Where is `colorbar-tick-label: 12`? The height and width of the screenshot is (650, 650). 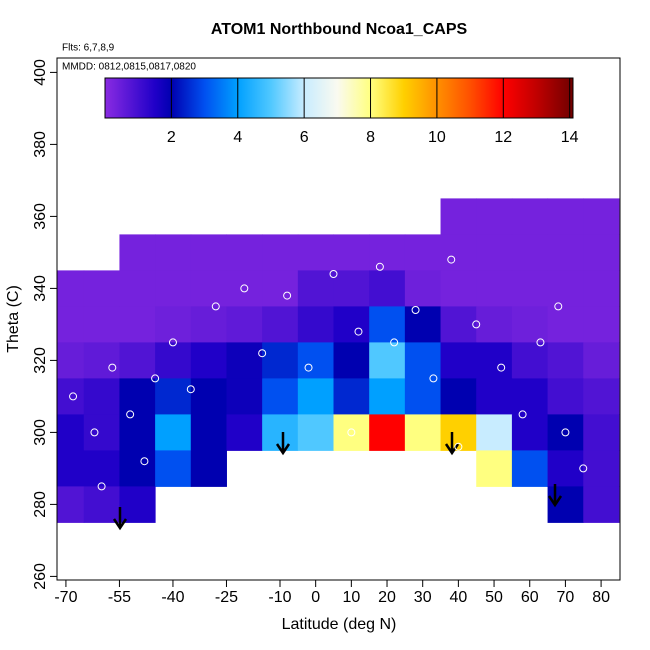
colorbar-tick-label: 12 is located at coordinates (503, 137).